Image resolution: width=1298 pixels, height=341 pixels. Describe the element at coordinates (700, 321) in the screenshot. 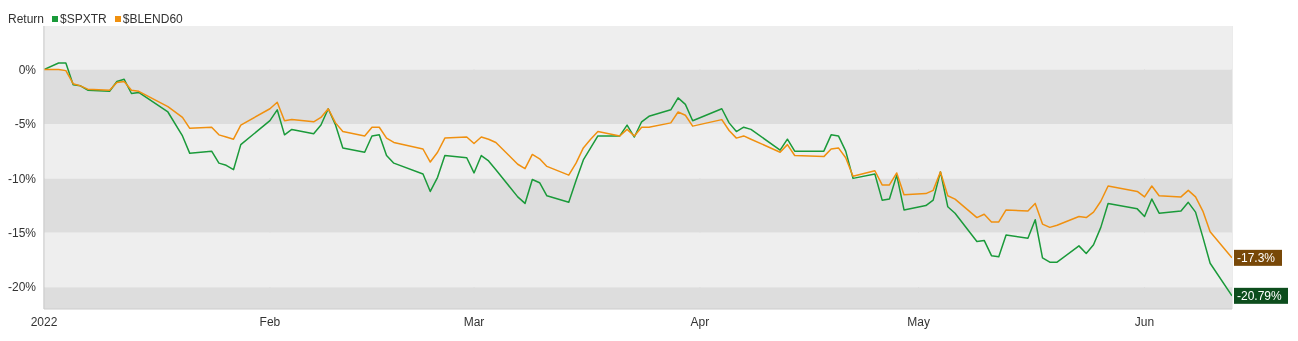

I see `x-tick-label: Apr` at that location.